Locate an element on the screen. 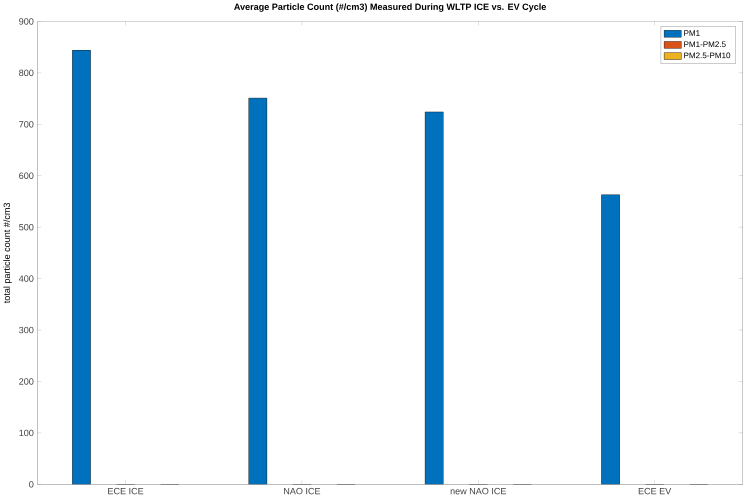  x-tick-label: new NAO ICE is located at coordinates (478, 491).